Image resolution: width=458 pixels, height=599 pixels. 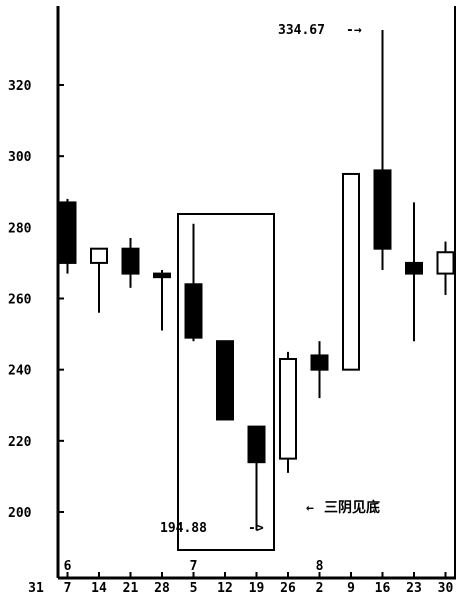 What do you see at coordinates (20, 371) in the screenshot?
I see `y-tick-label: 240` at bounding box center [20, 371].